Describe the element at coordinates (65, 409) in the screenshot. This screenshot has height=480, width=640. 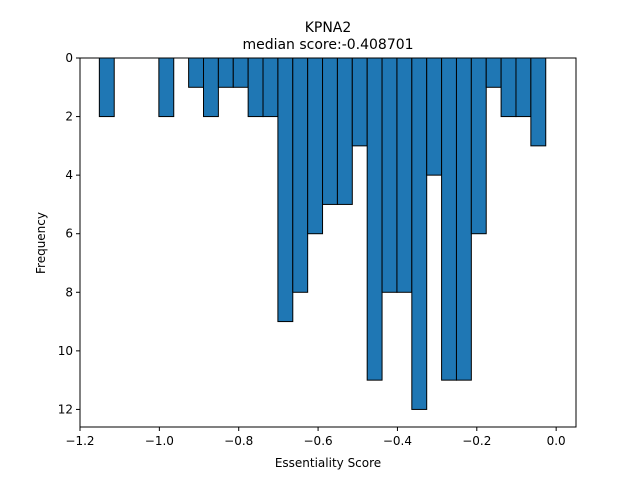
I see `y-tick-label: 12` at that location.